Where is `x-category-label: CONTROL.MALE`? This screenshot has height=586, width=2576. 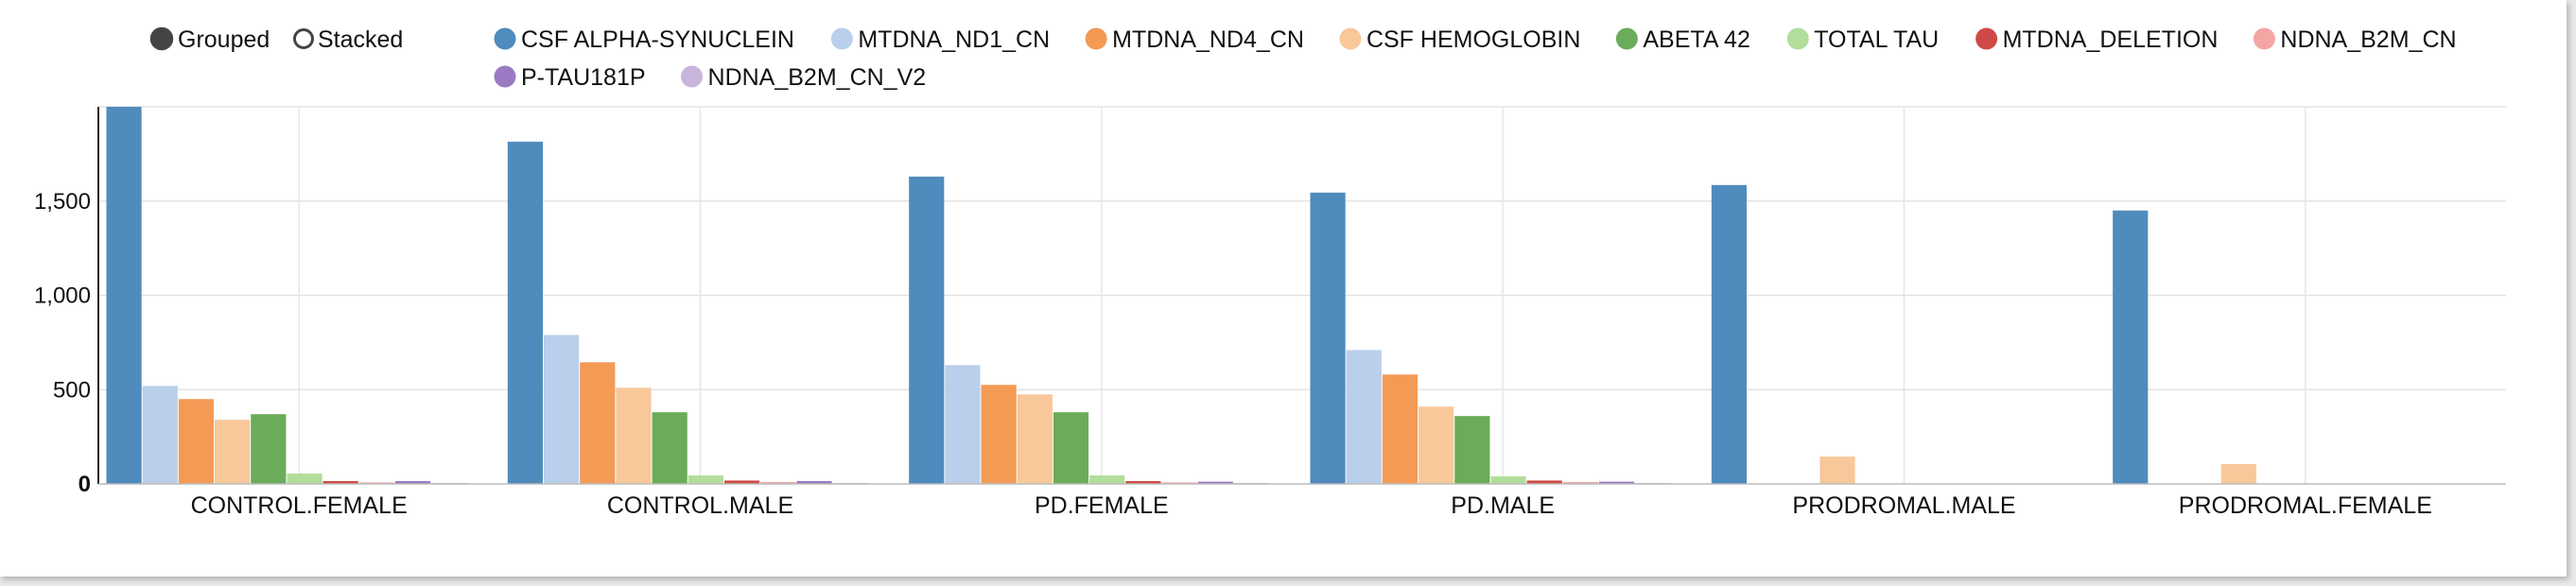 x-category-label: CONTROL.MALE is located at coordinates (700, 505).